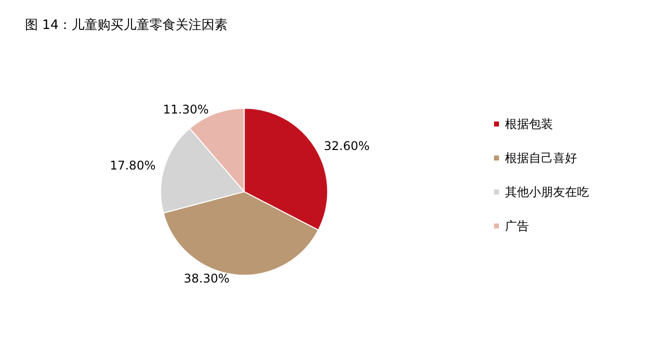 The image size is (672, 350). I want to click on chart-title: 图 14：儿童购买儿童零食关注因素, so click(126, 25).